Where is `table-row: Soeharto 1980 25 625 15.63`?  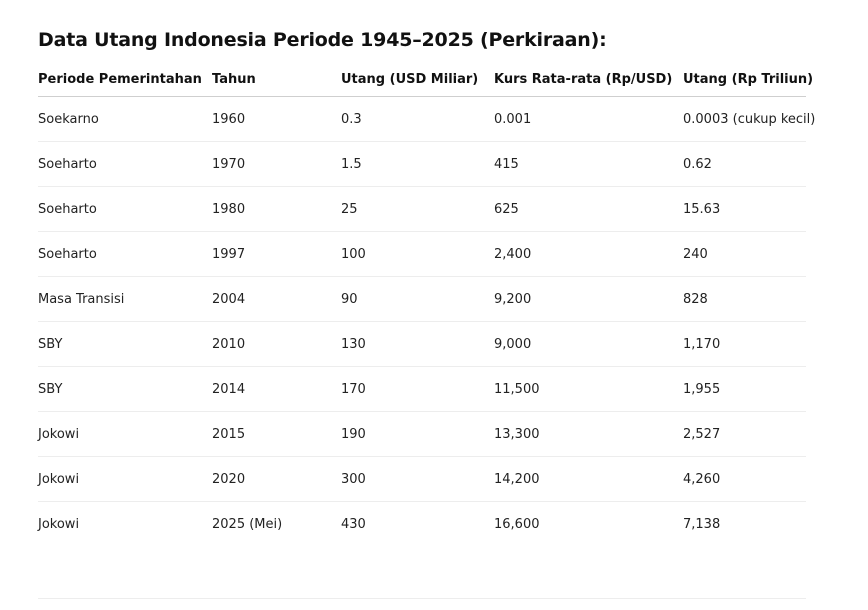
table-row: Soeharto 1980 25 625 15.63 is located at coordinates (422, 209).